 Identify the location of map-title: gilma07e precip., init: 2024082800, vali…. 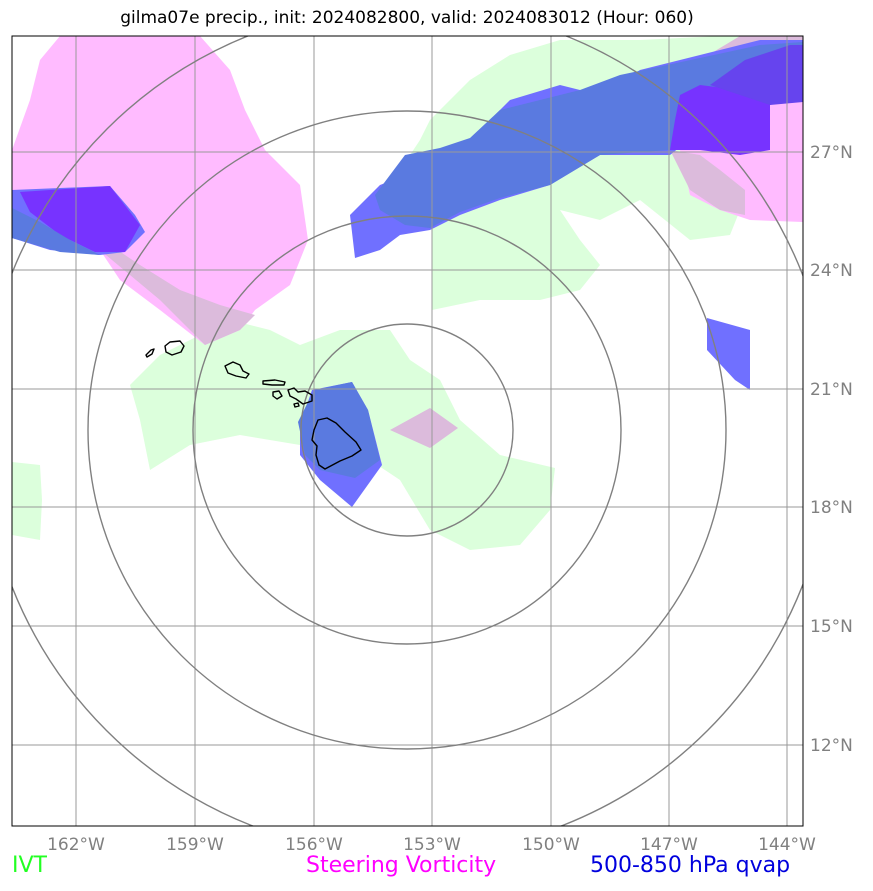
(407, 18).